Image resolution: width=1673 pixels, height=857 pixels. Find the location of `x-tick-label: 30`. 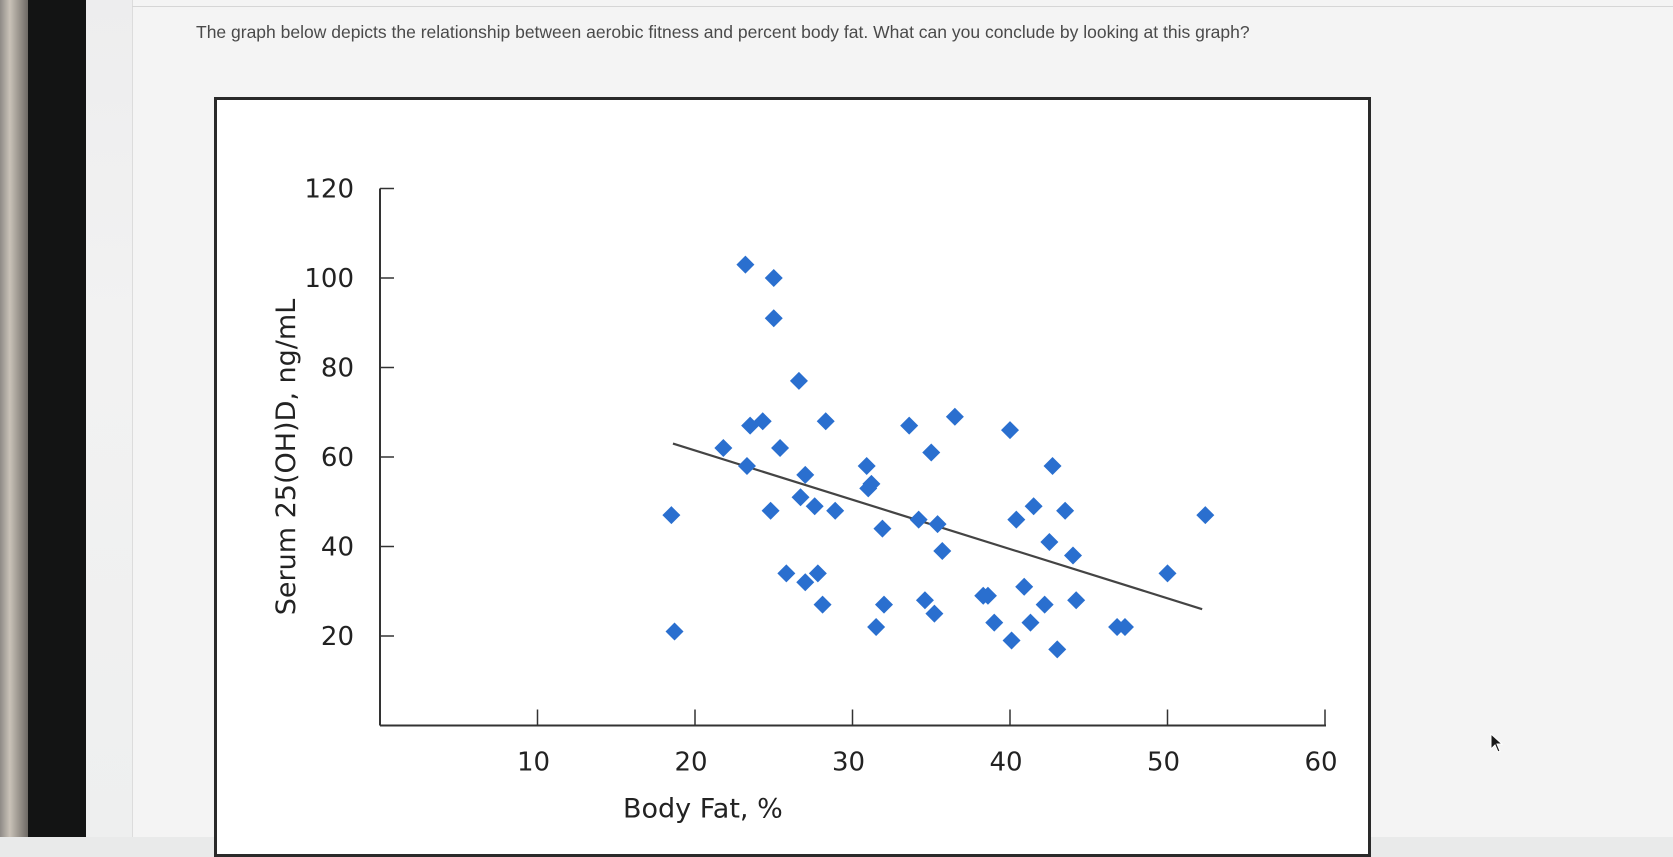

x-tick-label: 30 is located at coordinates (848, 763).